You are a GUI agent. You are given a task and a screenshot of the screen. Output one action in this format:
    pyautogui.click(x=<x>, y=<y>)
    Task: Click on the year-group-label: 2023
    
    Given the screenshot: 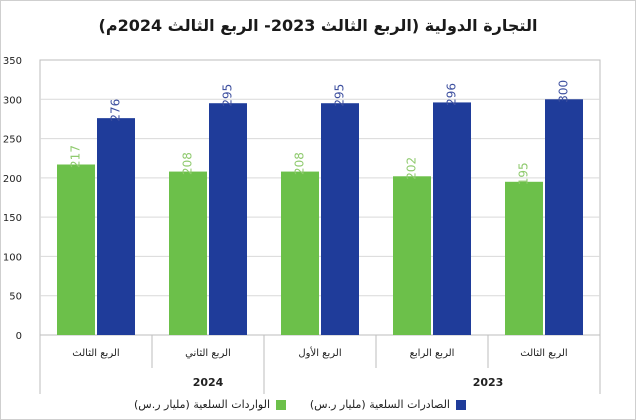 What is the action you would take?
    pyautogui.click(x=488, y=382)
    